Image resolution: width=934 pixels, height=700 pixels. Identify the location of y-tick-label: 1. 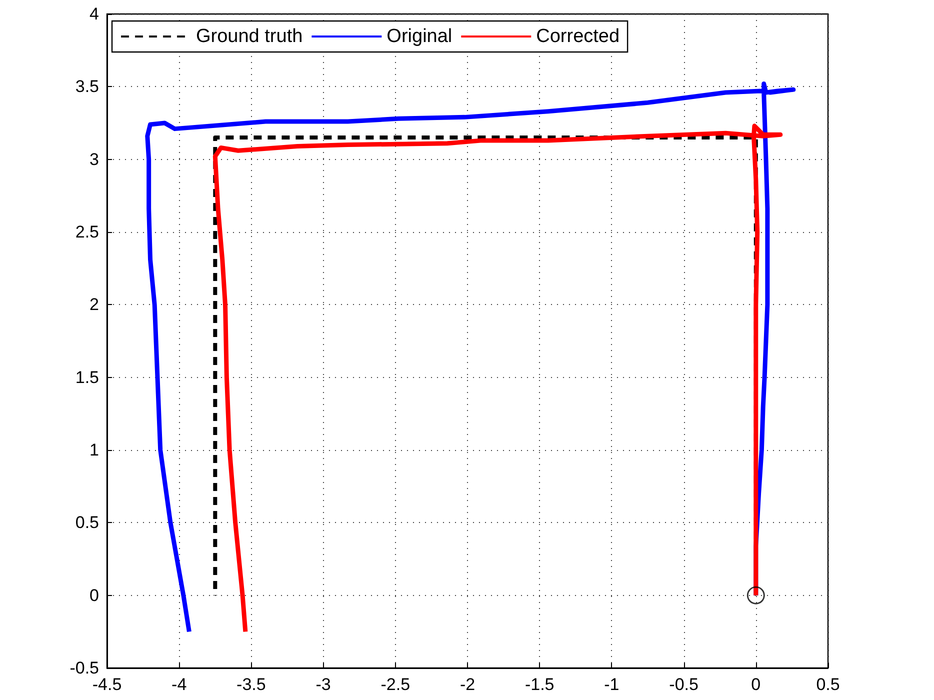
(94, 450).